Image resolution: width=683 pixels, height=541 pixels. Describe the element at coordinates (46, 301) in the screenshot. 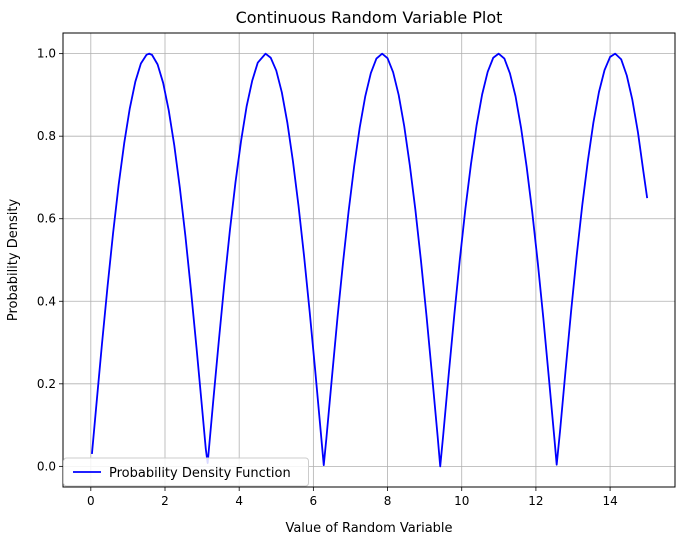

I see `y-tick-label: 0.4` at that location.